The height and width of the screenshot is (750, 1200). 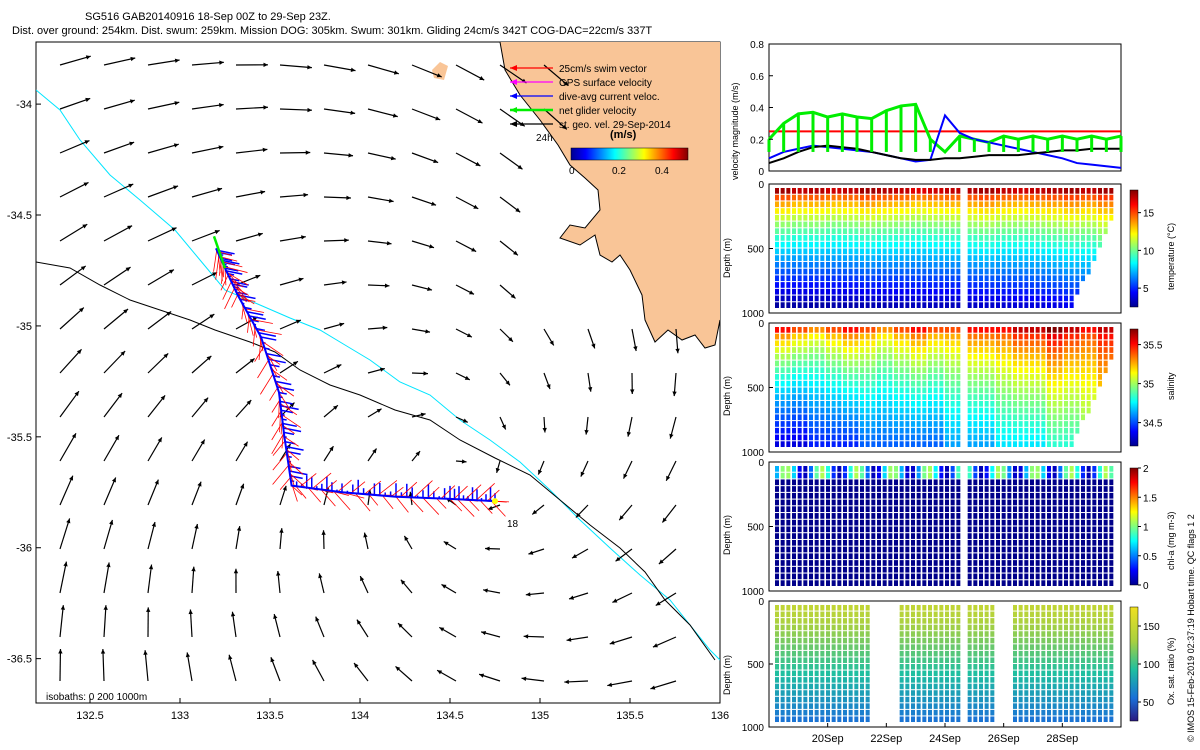 I want to click on section-ytick-label: 1000, so click(x=753, y=314).